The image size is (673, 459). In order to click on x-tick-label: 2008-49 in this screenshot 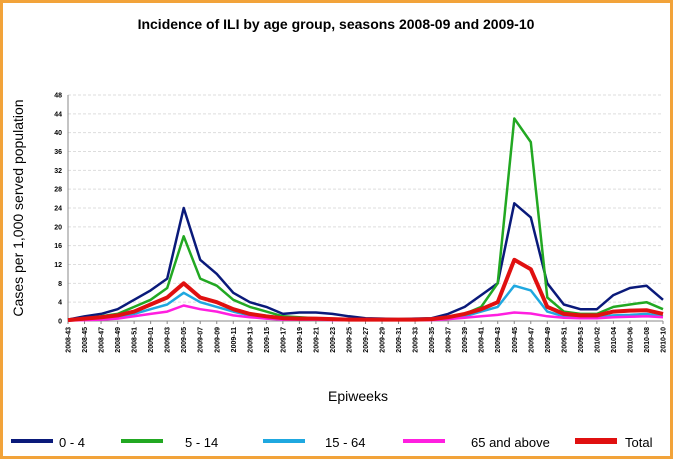, I will do `click(118, 340)`.